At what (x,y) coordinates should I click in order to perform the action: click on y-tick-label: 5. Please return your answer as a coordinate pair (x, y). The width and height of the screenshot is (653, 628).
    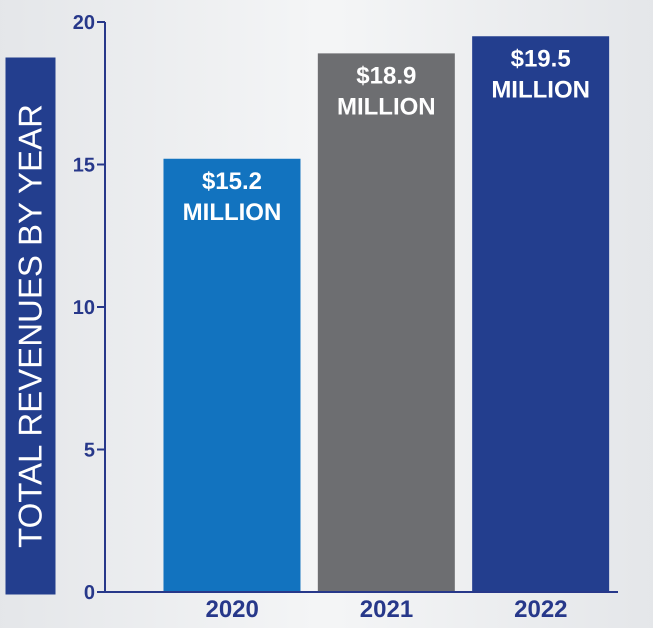
    Looking at the image, I should click on (89, 451).